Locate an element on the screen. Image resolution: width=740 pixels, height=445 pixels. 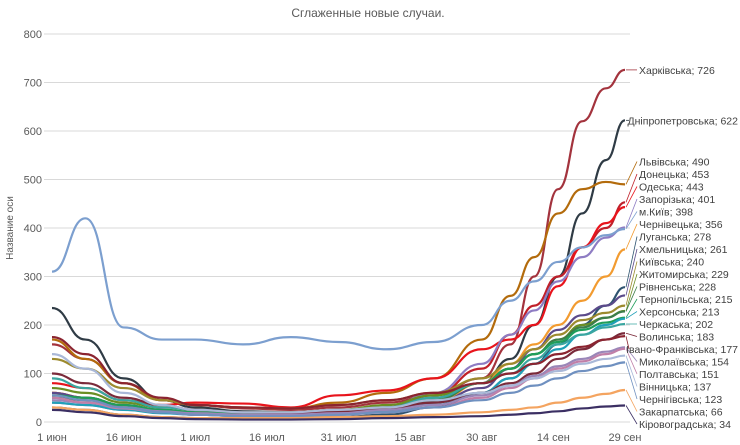
y-tick-label: 200 is located at coordinates (33, 326).